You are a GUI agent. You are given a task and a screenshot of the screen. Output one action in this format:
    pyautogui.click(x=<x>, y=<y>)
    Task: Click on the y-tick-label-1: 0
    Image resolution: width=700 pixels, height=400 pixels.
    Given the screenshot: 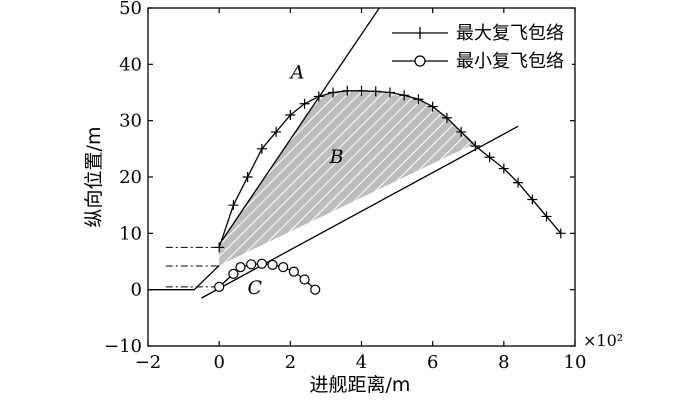 What is the action you would take?
    pyautogui.click(x=136, y=290)
    